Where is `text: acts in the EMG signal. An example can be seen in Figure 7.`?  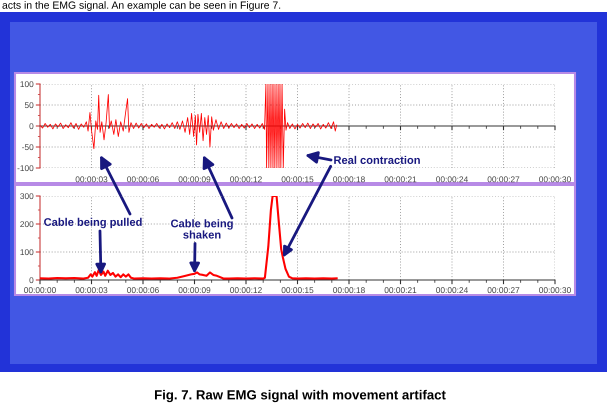 text: acts in the EMG signal. An example can be seen in Figure 7. is located at coordinates (141, 6).